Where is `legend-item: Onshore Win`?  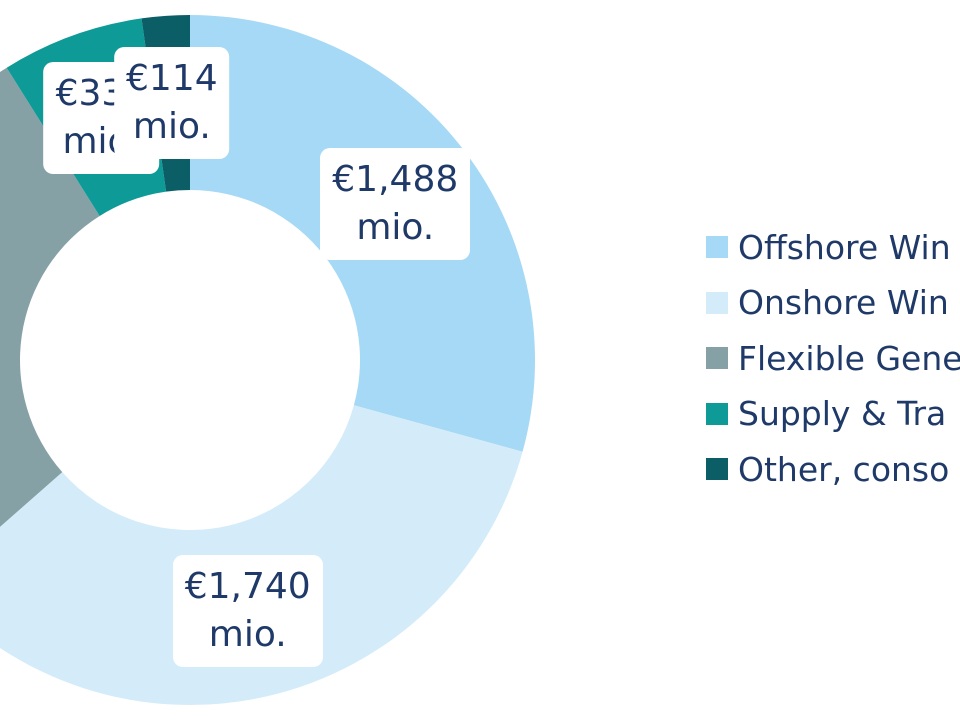 legend-item: Onshore Win is located at coordinates (827, 303).